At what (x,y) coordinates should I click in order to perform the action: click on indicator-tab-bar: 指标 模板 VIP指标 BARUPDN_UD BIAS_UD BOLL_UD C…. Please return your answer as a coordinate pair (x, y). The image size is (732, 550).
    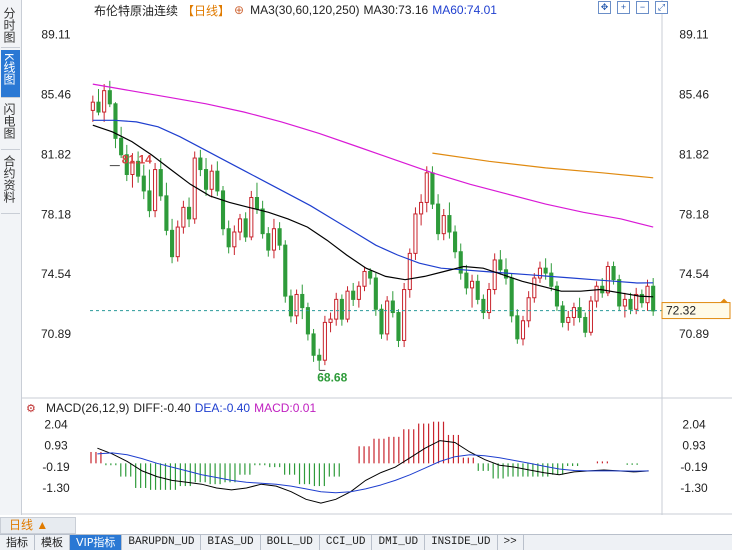
    Looking at the image, I should click on (366, 542).